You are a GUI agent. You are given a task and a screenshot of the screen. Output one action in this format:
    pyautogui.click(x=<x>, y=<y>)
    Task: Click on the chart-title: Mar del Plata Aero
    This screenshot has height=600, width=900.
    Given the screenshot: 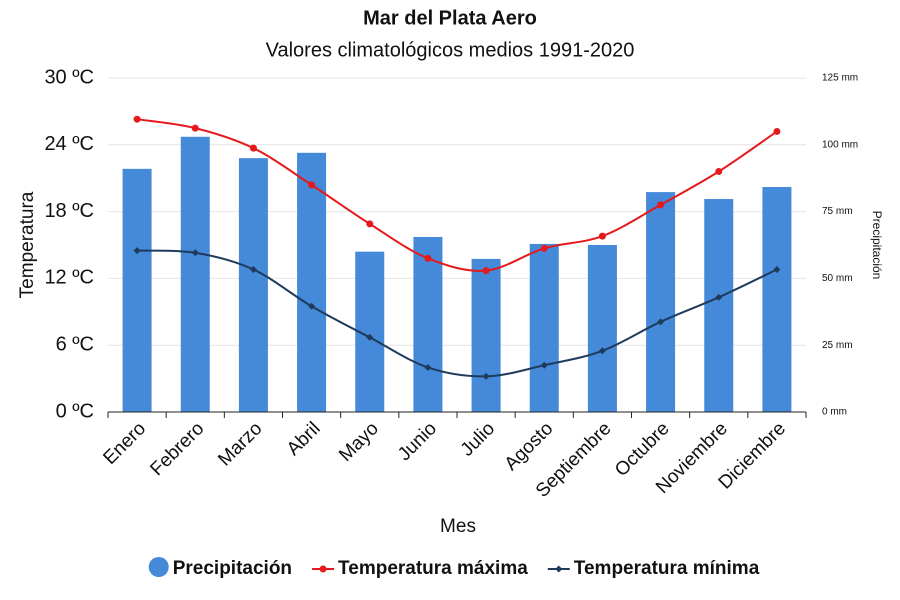 What is the action you would take?
    pyautogui.click(x=450, y=18)
    